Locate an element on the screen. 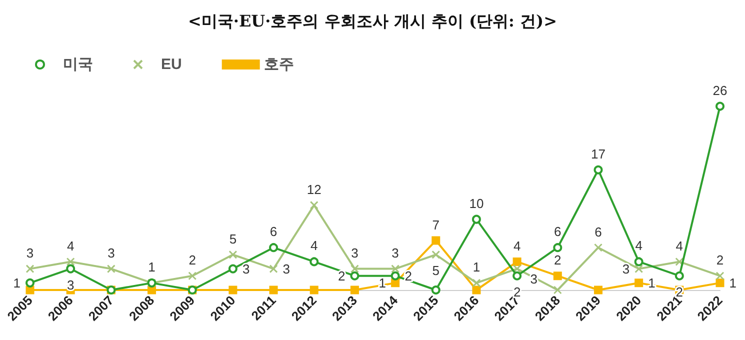  data-label: 17 is located at coordinates (598, 154).